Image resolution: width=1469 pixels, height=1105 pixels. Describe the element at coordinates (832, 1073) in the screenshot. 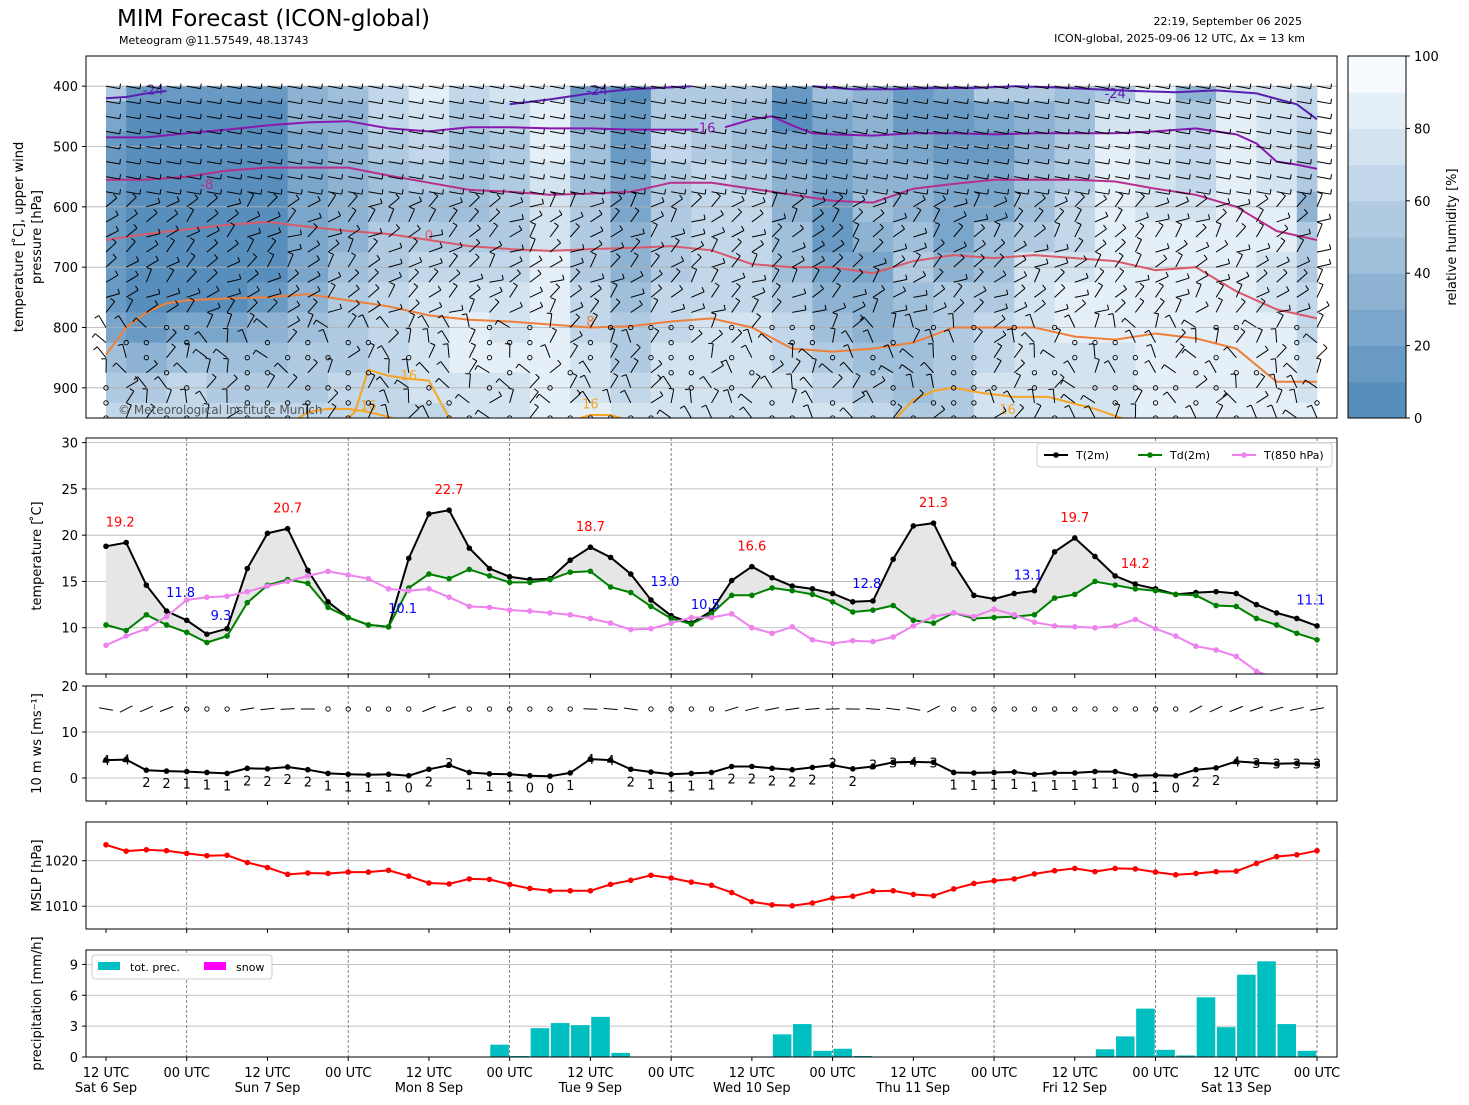

I see `xtick-label: 00 UTC` at that location.